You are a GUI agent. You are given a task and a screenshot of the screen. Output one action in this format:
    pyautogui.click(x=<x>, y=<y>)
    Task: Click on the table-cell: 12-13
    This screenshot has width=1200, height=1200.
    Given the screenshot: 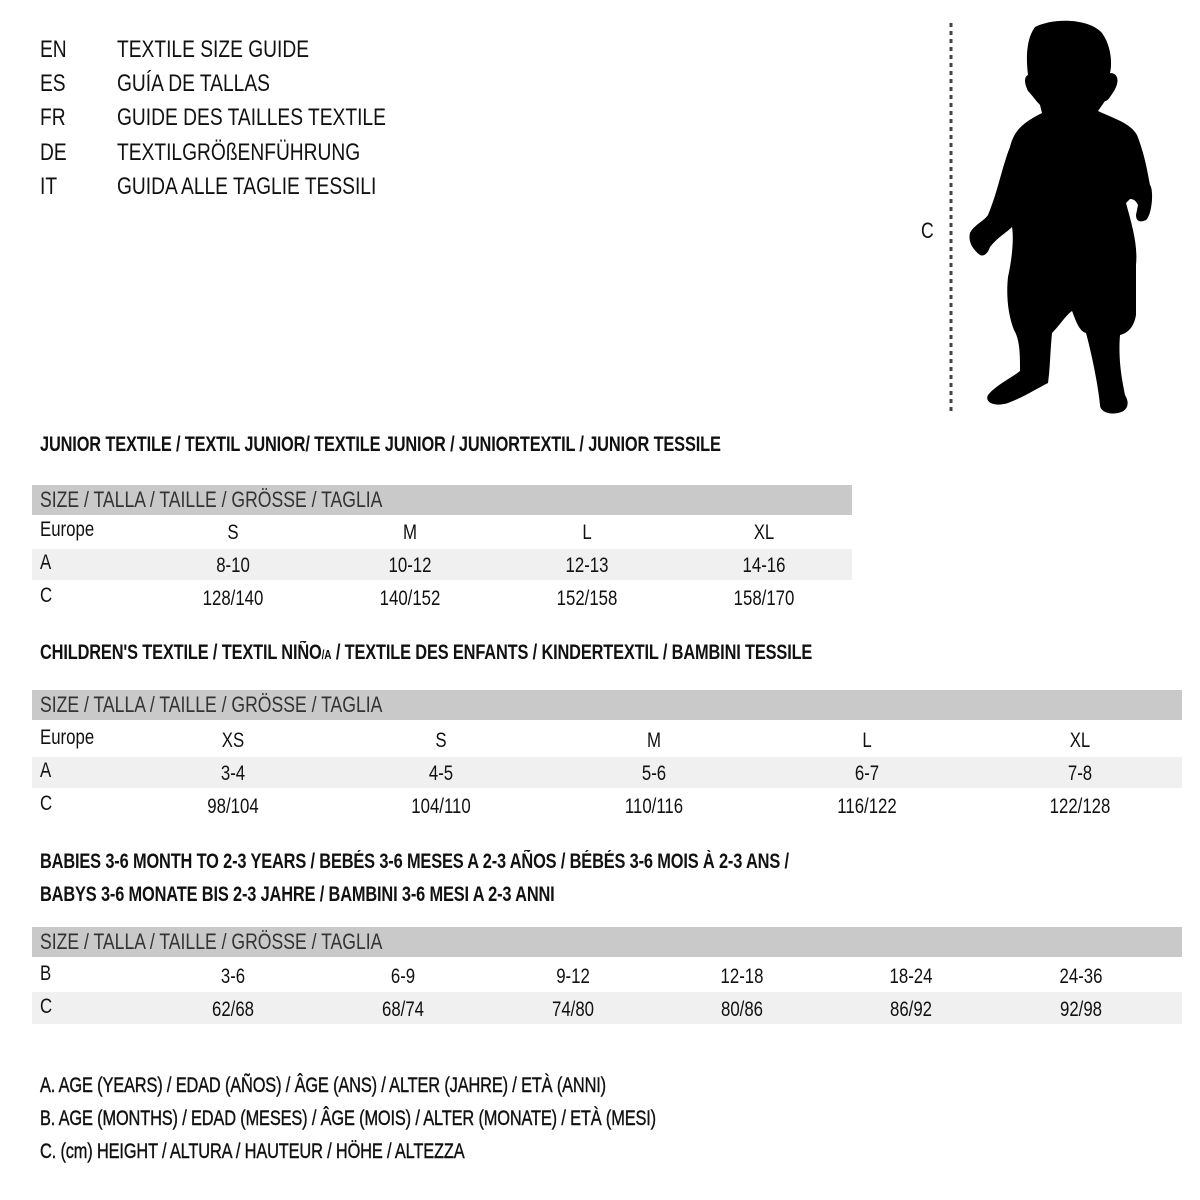 What is the action you would take?
    pyautogui.click(x=587, y=565)
    